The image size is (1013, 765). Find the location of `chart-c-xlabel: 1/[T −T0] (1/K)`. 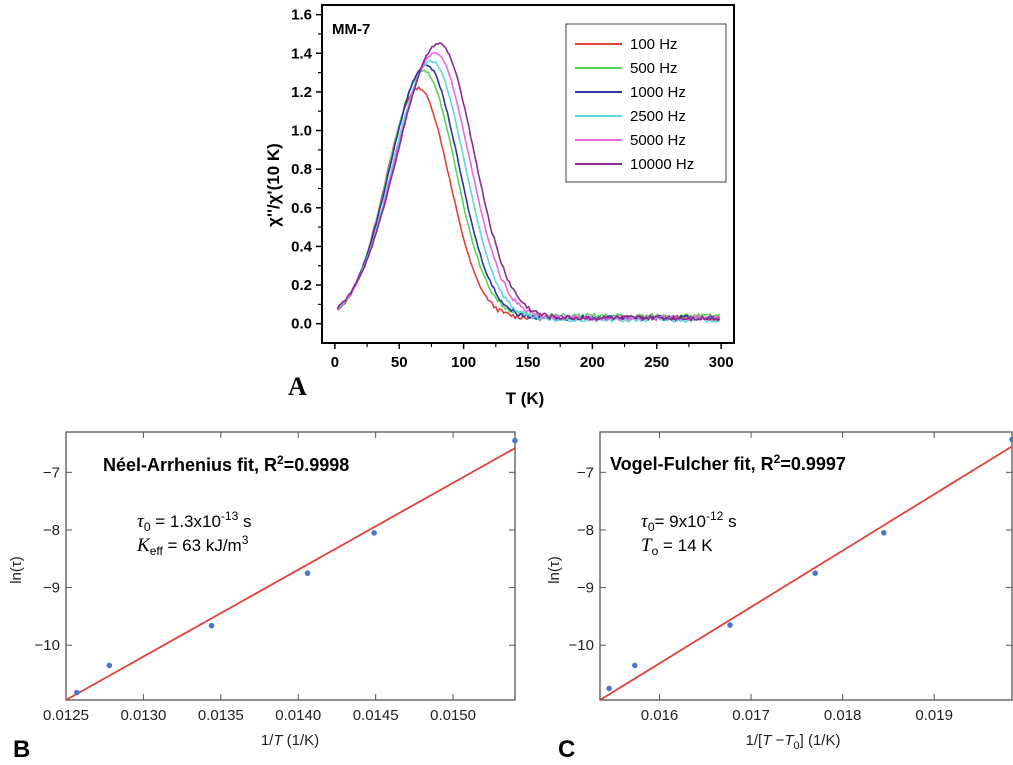

chart-c-xlabel: 1/[T −T0] (1/K) is located at coordinates (793, 742).